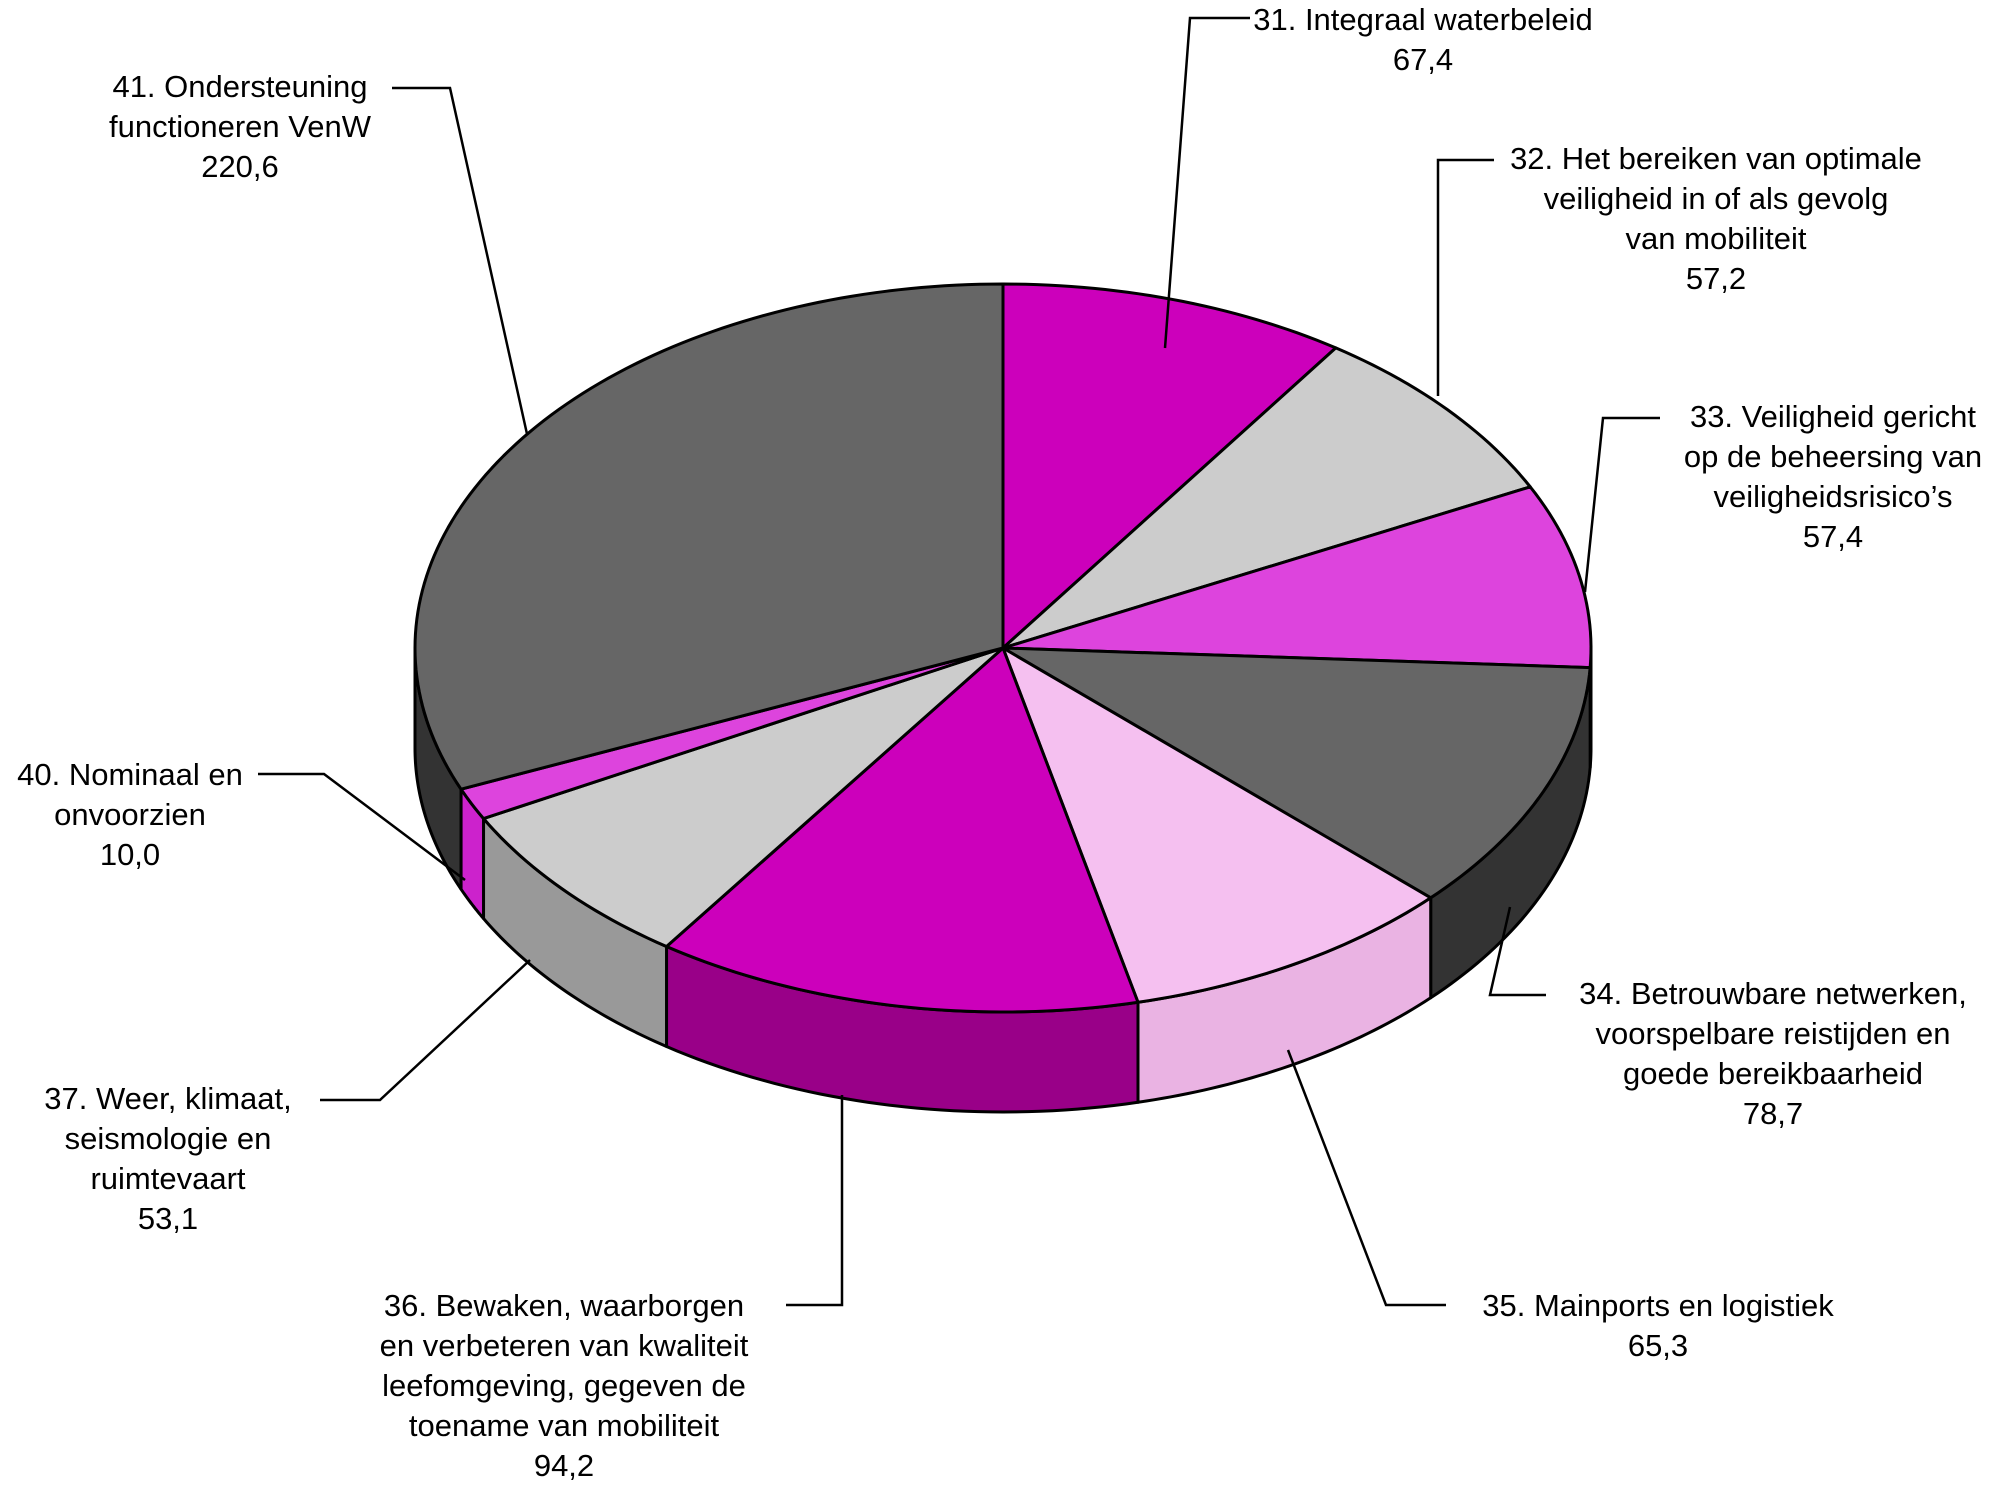 The image size is (2008, 1486). I want to click on slice-value: 65,3, so click(1658, 1345).